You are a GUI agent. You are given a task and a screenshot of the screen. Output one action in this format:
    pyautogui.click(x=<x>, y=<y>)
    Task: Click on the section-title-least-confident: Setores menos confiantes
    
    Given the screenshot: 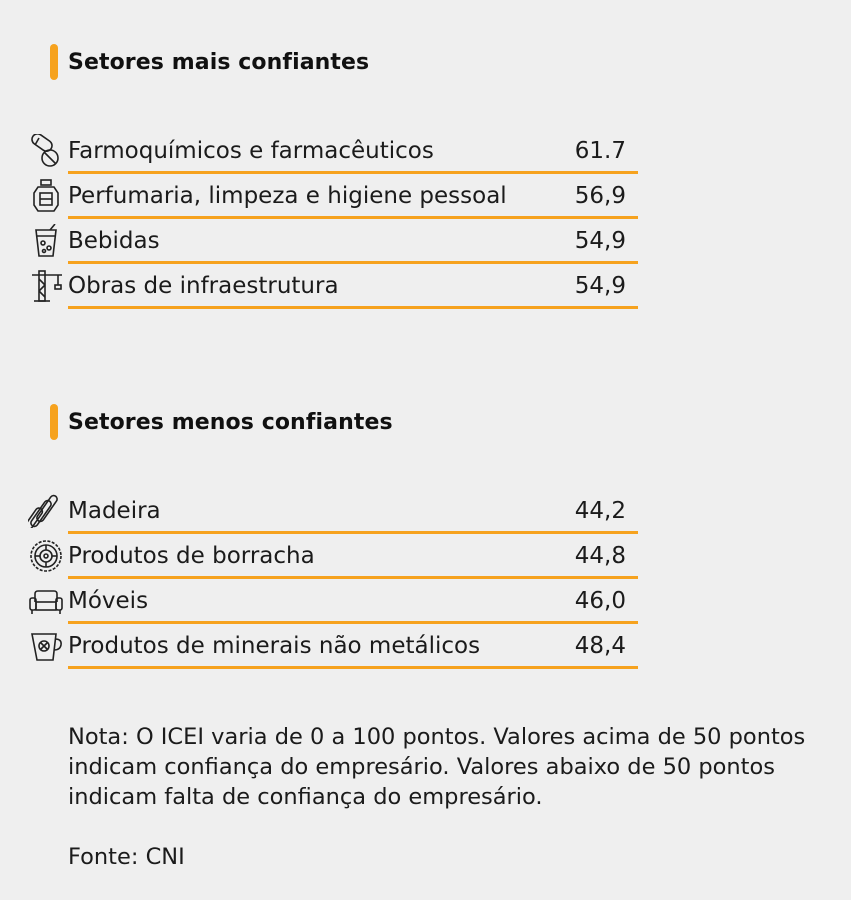 What is the action you would take?
    pyautogui.click(x=221, y=422)
    